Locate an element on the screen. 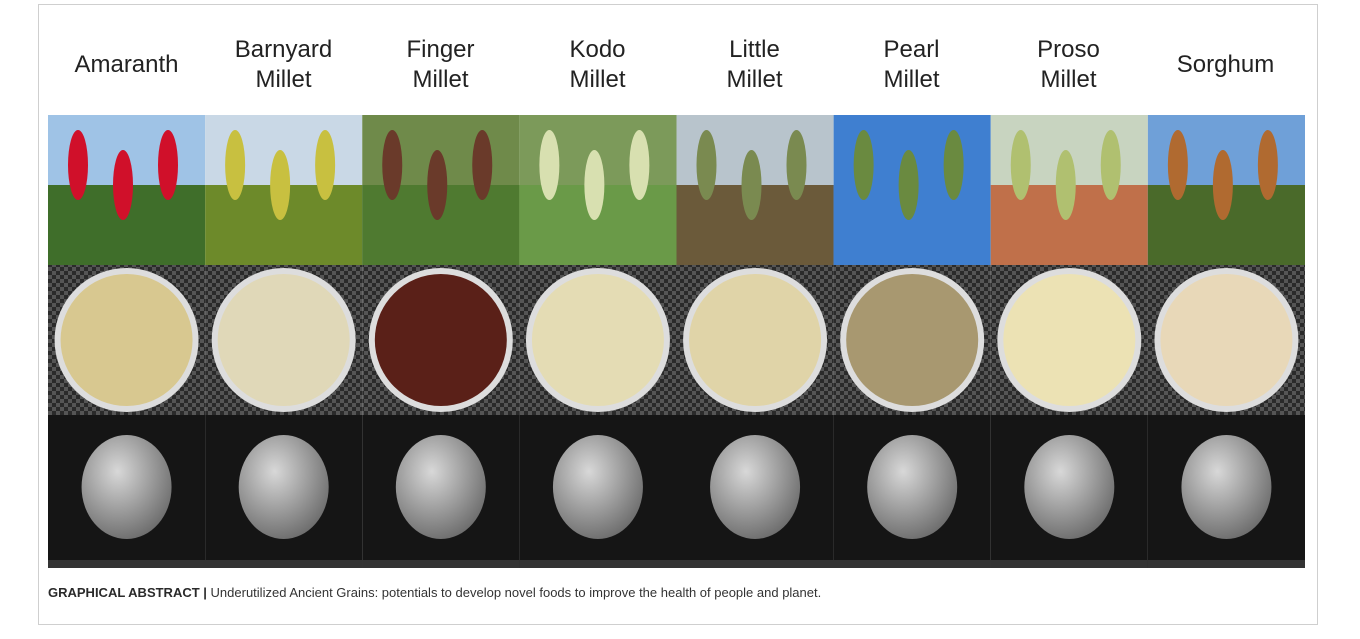 The width and height of the screenshot is (1360, 639). column-label: Sorghum is located at coordinates (1225, 64).